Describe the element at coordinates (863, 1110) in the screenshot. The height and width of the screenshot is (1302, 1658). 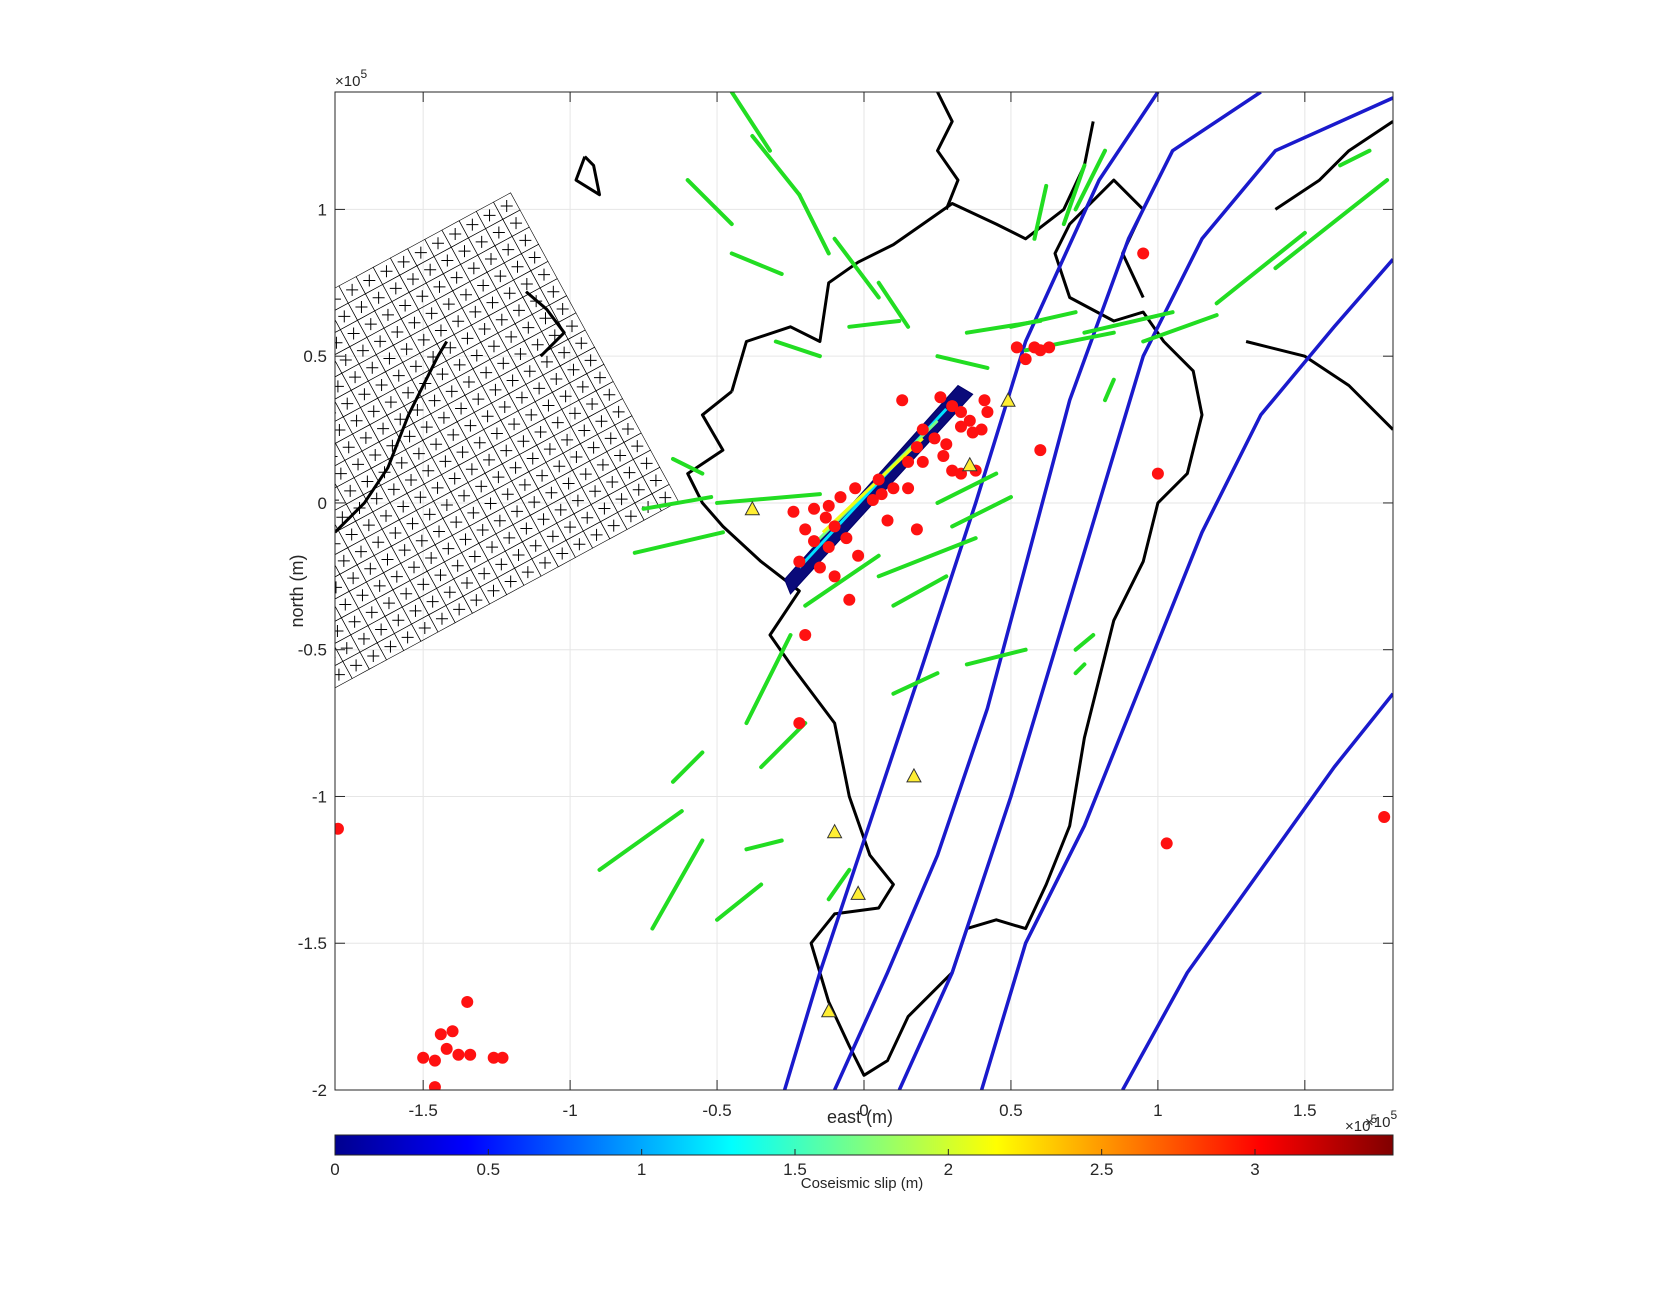
I see `x-tick-label: 0` at that location.